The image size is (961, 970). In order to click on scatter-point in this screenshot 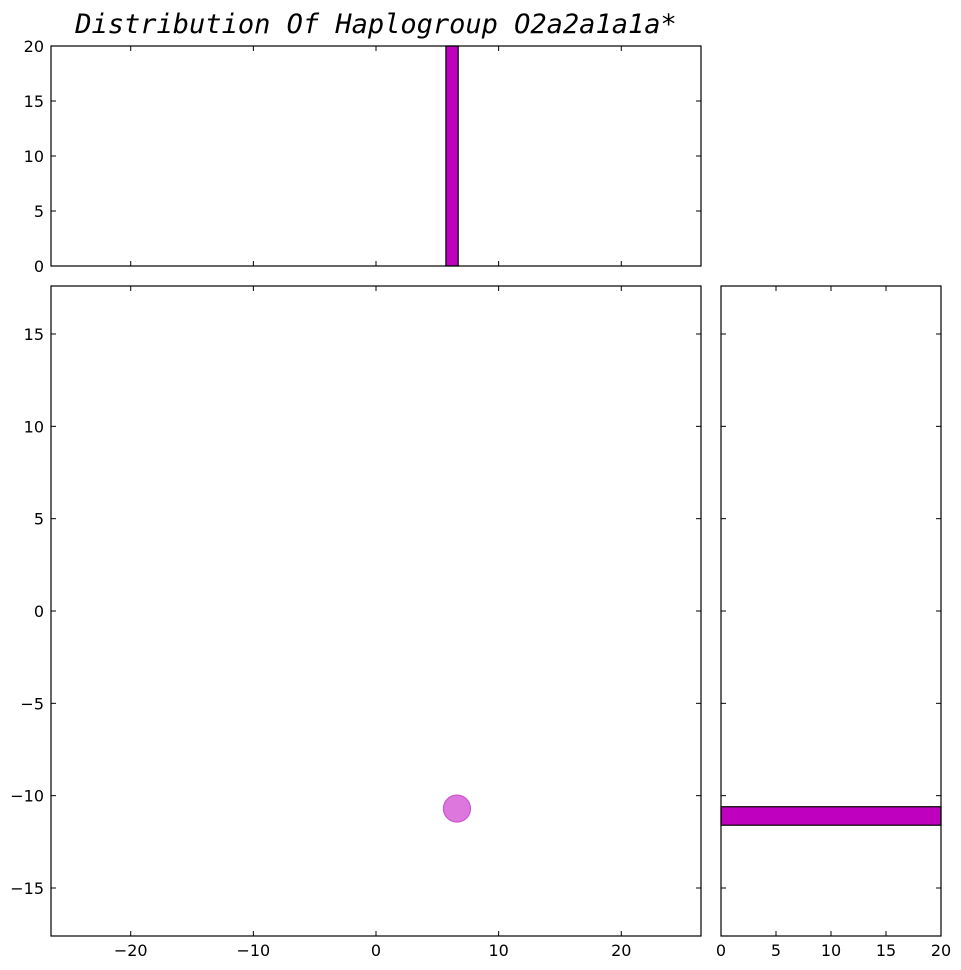, I will do `click(457, 808)`.